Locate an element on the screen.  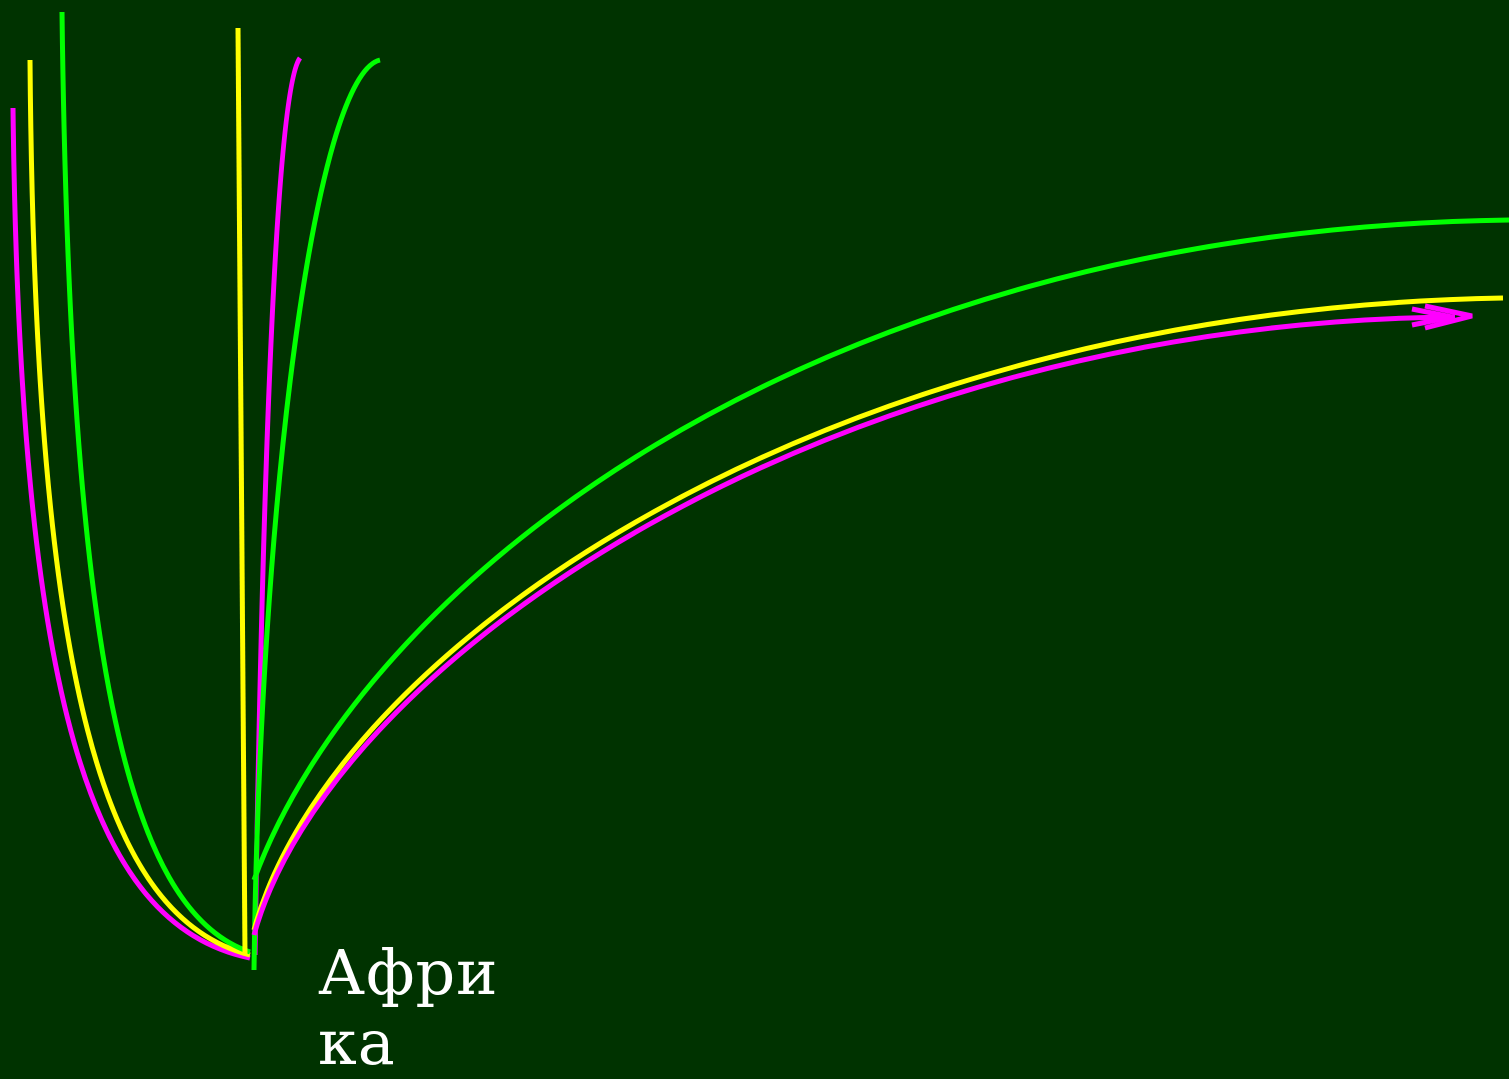
left-magenta-branch is located at coordinates (130, 534).